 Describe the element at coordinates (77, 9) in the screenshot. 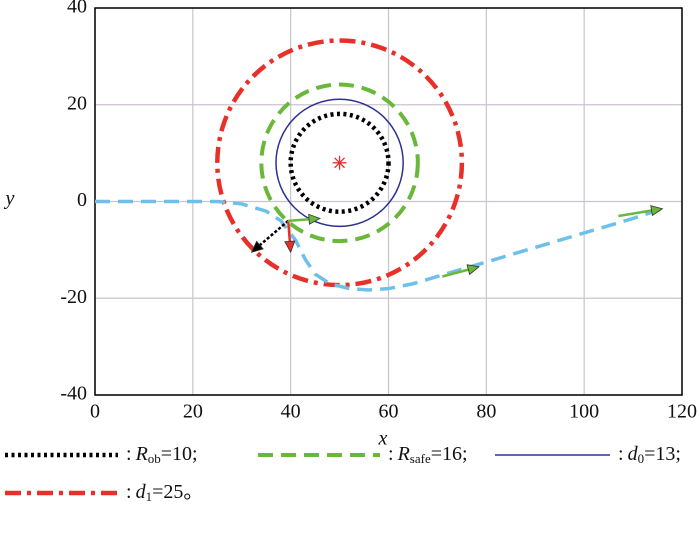

I see `y-tick-label: 40` at that location.